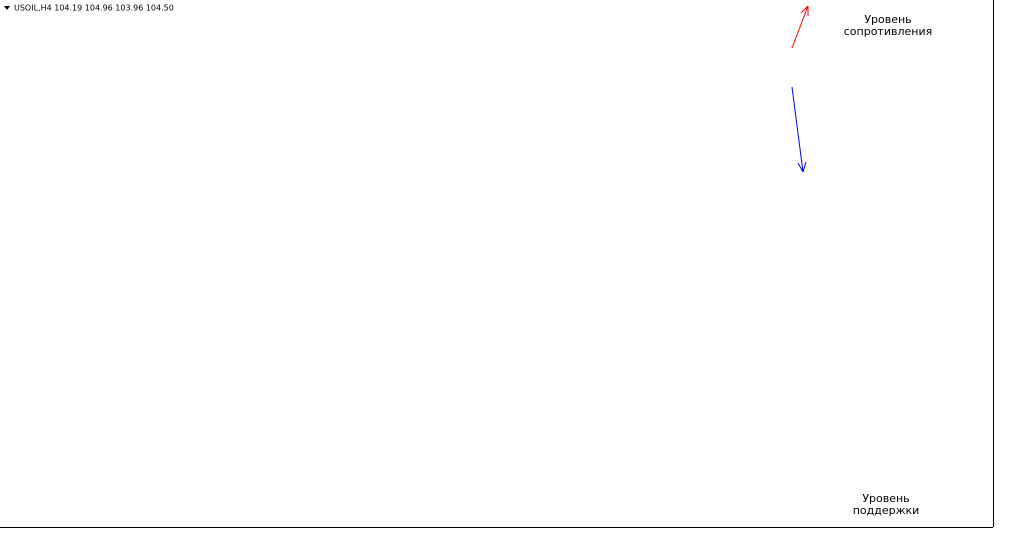 The height and width of the screenshot is (544, 1024). I want to click on chart-legend: USOIL,H4 104.19 104.96 103.96 104.50, so click(94, 8).